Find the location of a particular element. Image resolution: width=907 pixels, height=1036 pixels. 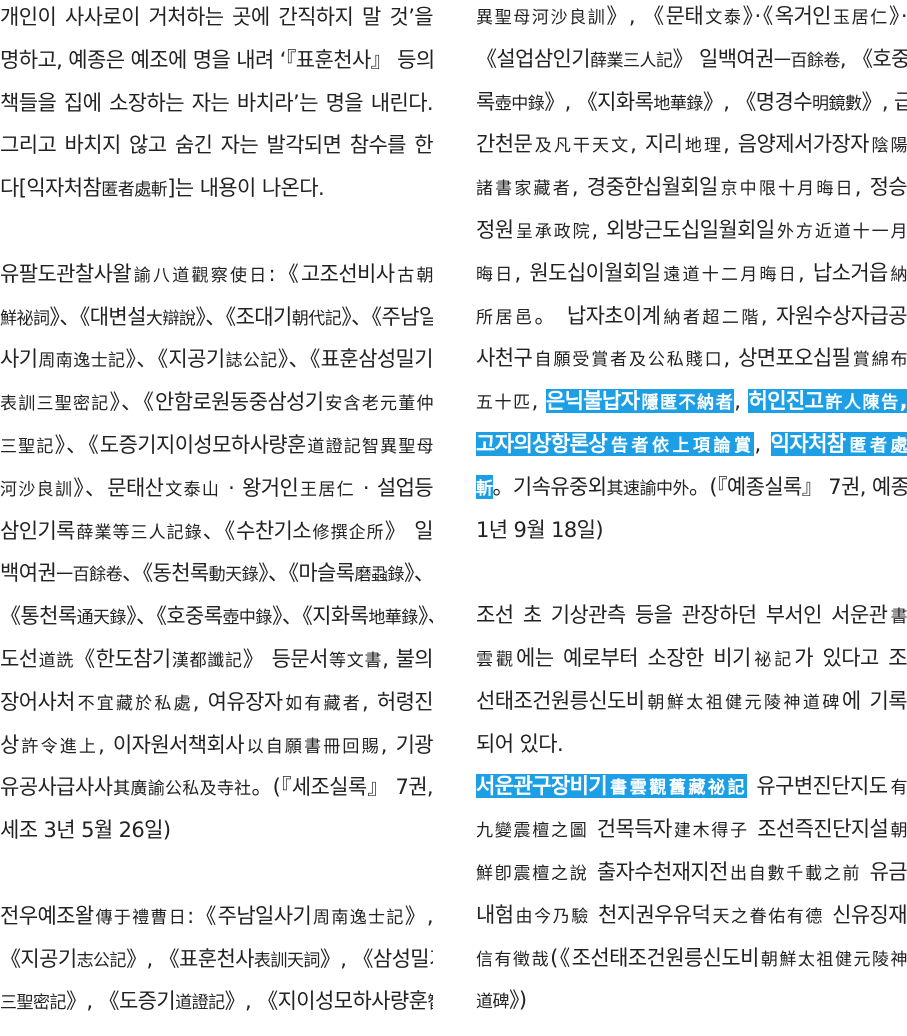

text-line: 《지공기志公記》, 《표훈천사表訓天詞》, 《삼성밀기 is located at coordinates (216, 959).